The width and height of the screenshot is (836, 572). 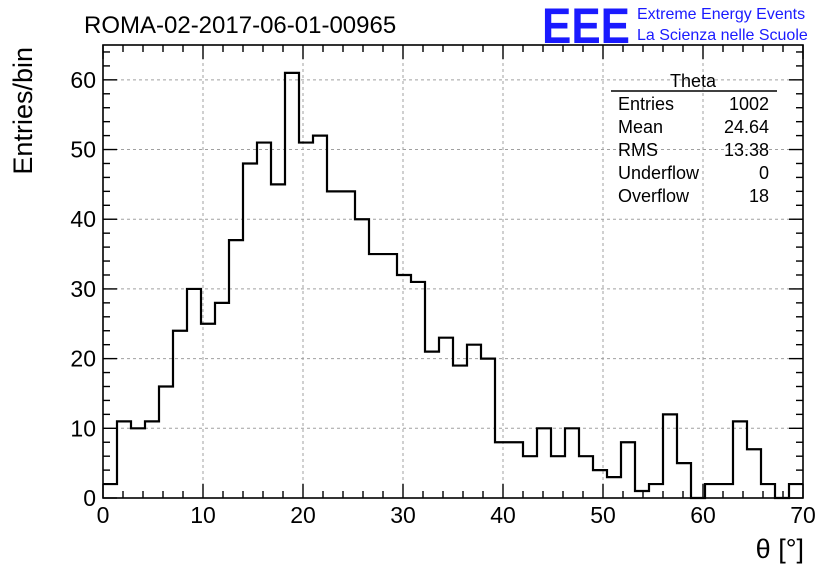 I want to click on stats-value: 24.64, so click(x=746, y=127).